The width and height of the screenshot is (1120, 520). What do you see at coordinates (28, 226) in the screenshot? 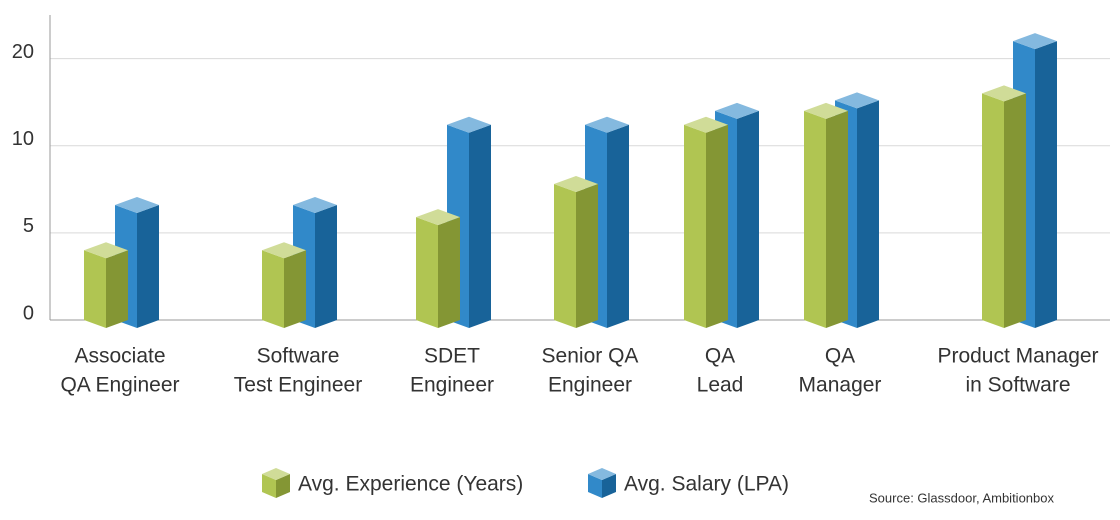
I see `y-tick-label: 5` at bounding box center [28, 226].